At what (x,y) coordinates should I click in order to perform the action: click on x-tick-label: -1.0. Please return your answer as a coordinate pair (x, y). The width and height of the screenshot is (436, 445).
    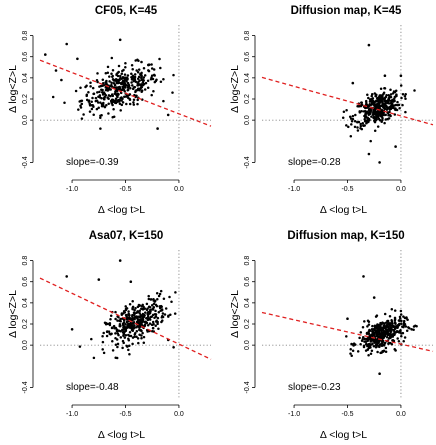
    Looking at the image, I should click on (294, 414).